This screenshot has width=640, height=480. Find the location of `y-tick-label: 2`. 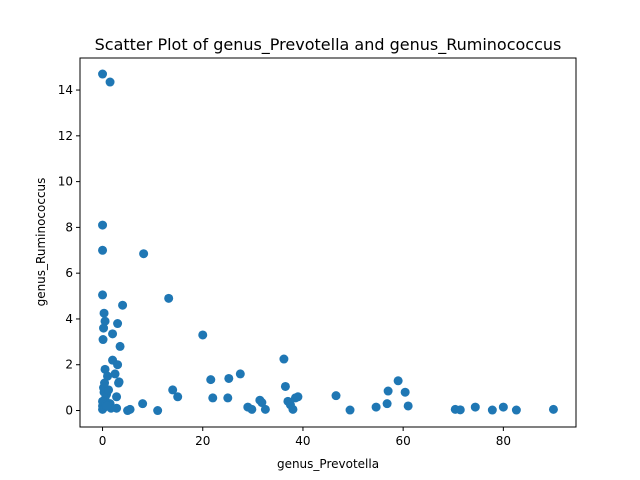

y-tick-label: 2 is located at coordinates (69, 365).